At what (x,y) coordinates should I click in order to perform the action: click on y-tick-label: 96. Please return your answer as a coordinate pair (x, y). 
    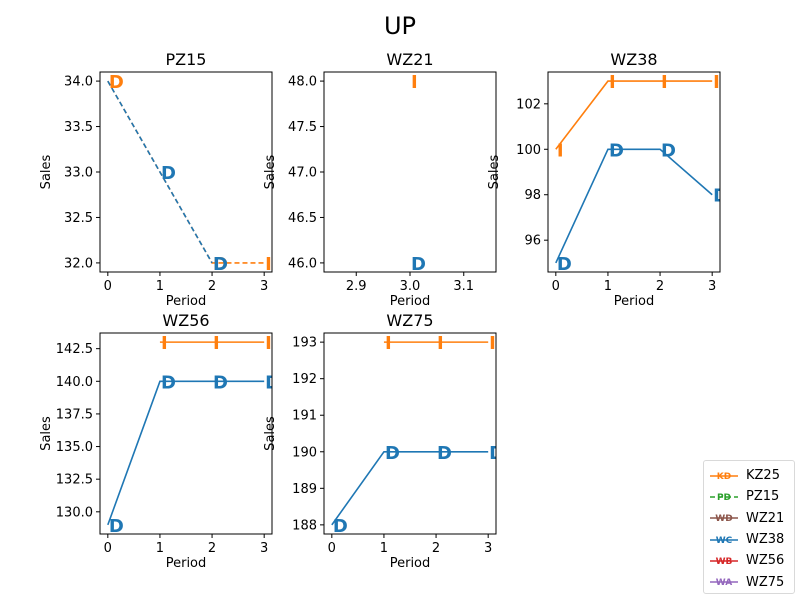
    Looking at the image, I should click on (532, 241).